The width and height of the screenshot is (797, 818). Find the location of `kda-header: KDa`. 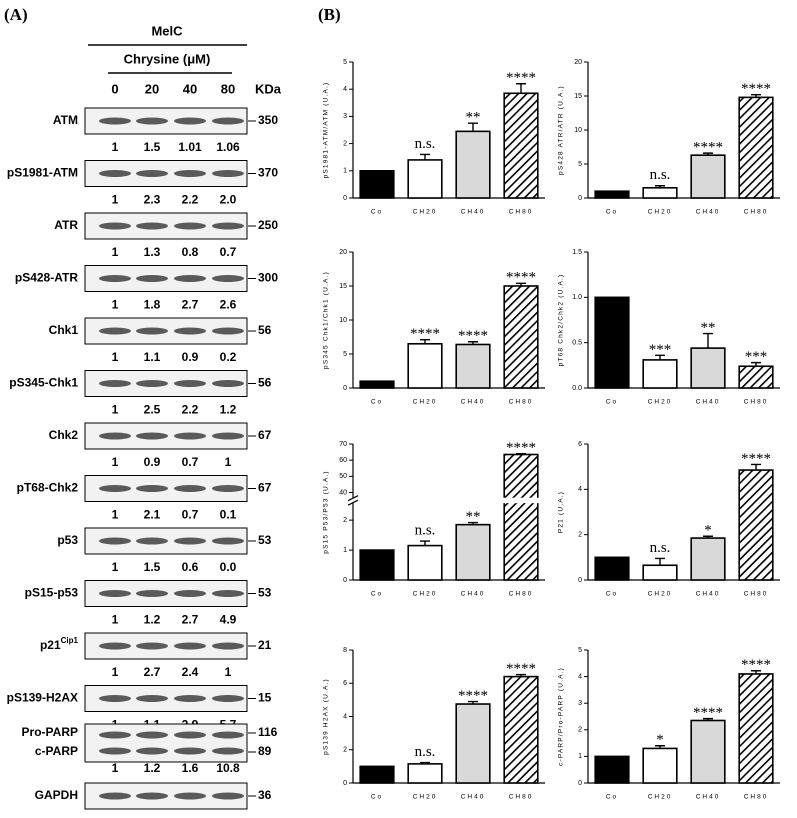

kda-header: KDa is located at coordinates (268, 88).